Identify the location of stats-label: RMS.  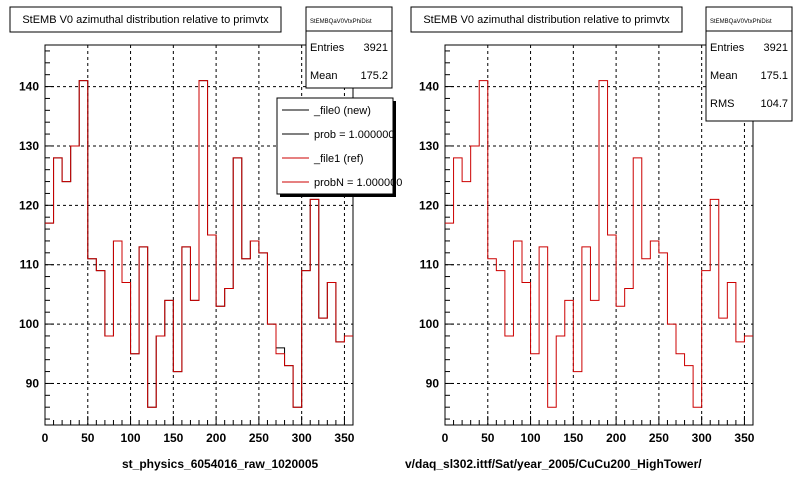
(722, 104).